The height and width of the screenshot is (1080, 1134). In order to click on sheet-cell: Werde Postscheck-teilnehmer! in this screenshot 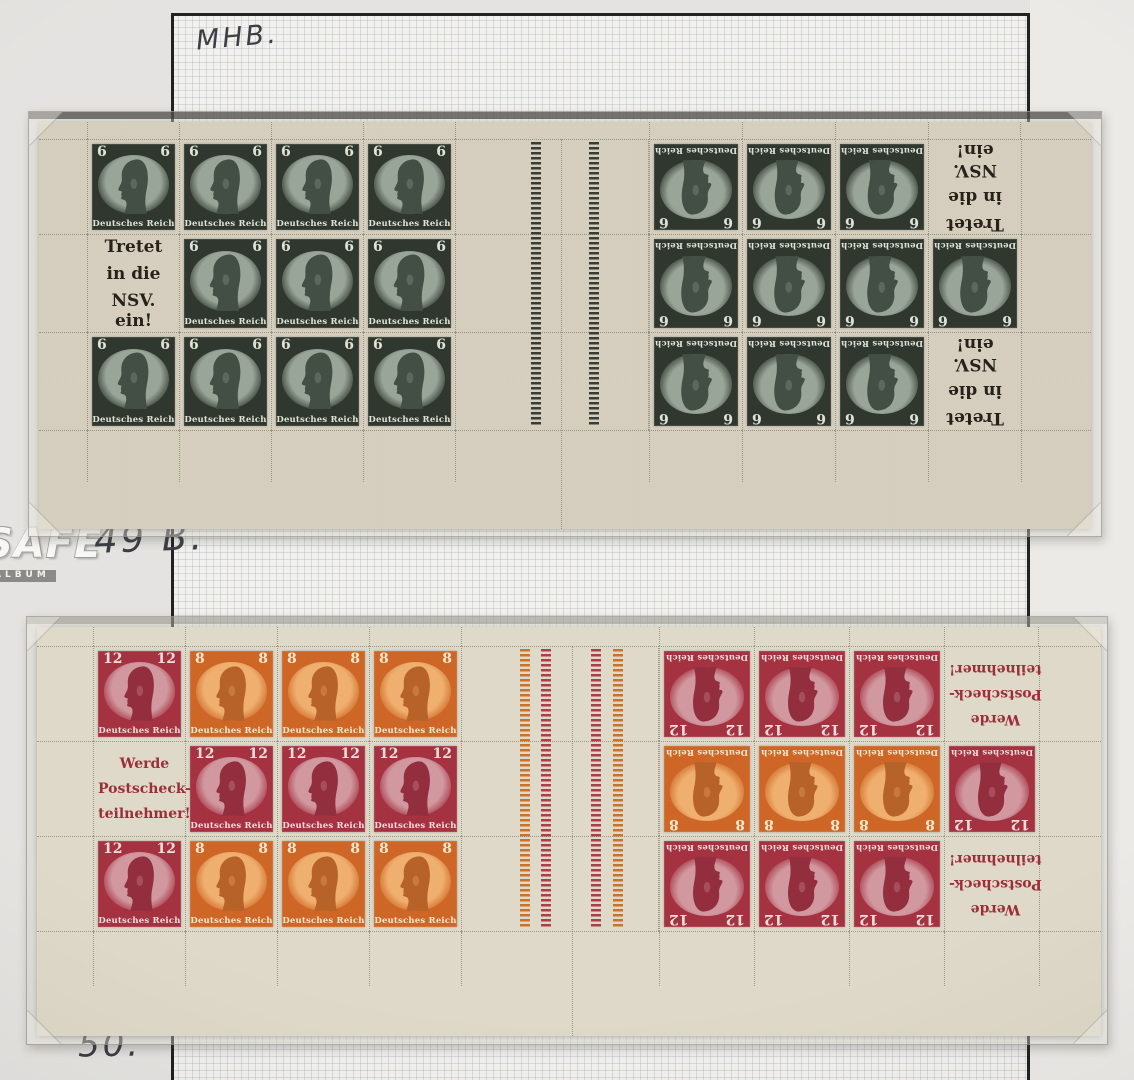, I will do `click(142, 788)`.